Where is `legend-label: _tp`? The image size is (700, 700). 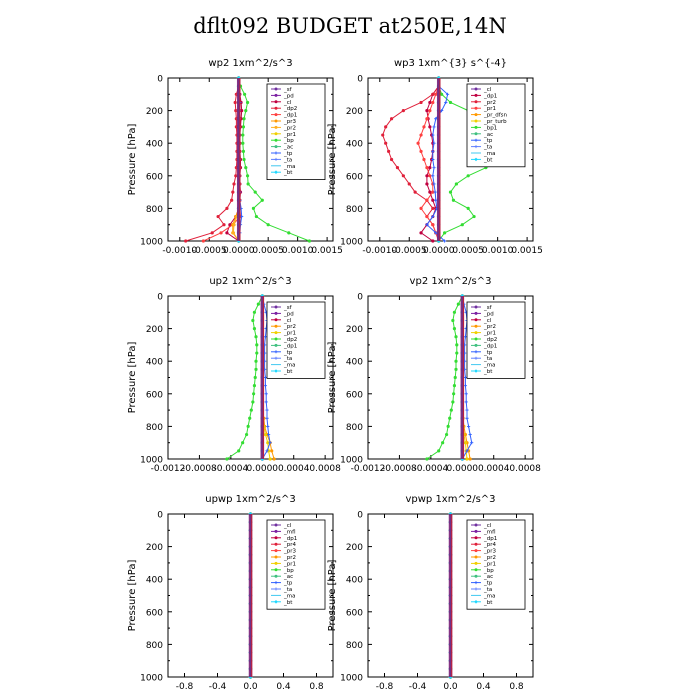
legend-label: _tp is located at coordinates (488, 584).